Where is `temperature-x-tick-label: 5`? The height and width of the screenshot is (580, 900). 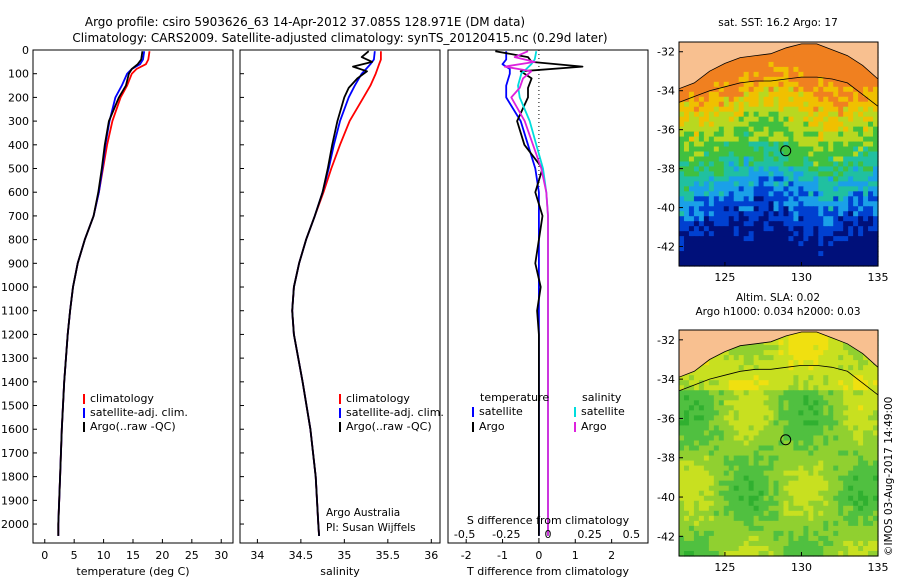
temperature-x-tick-label: 5 is located at coordinates (74, 555).